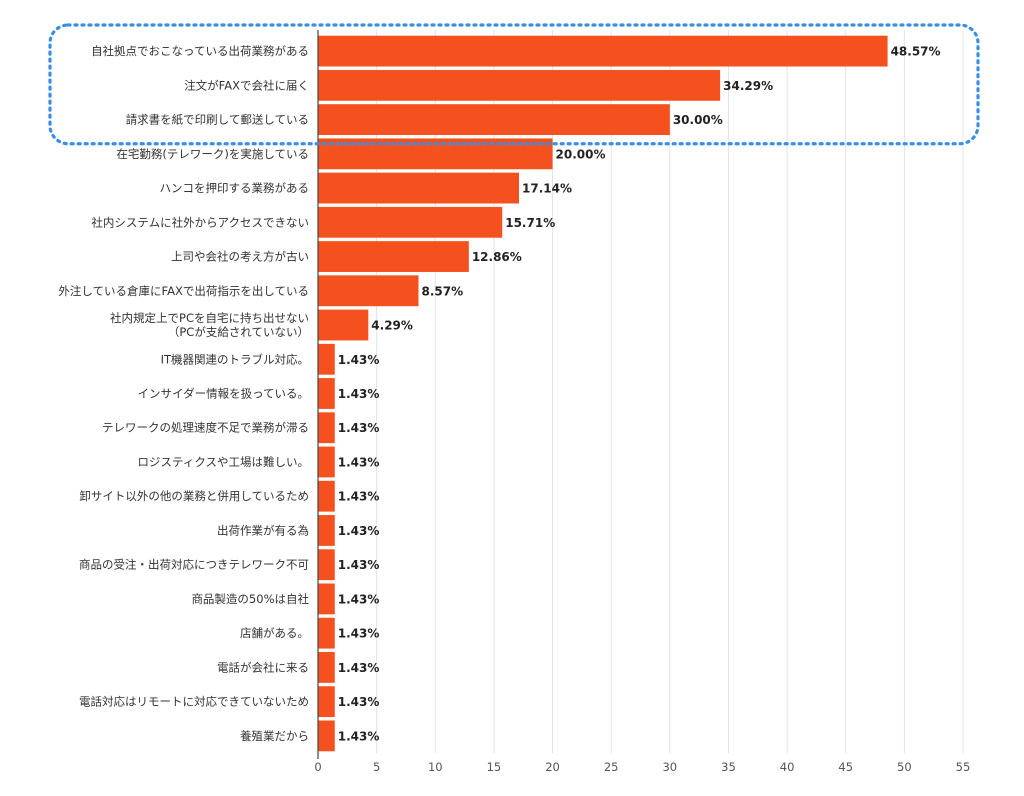 The image size is (1024, 796). What do you see at coordinates (547, 189) in the screenshot?
I see `value-label: 17.14%` at bounding box center [547, 189].